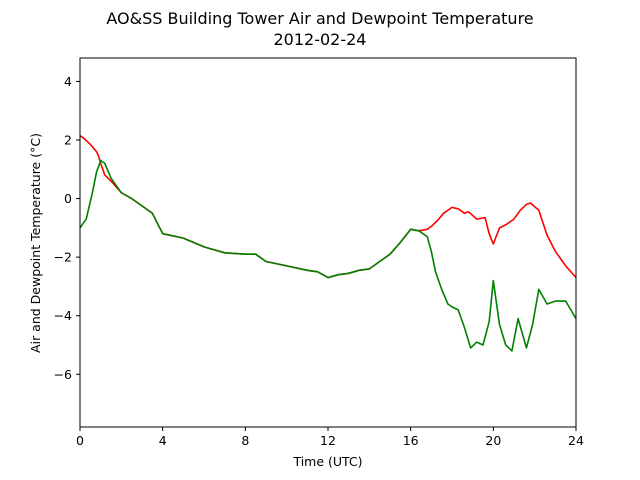 Image resolution: width=640 pixels, height=480 pixels. Describe the element at coordinates (411, 440) in the screenshot. I see `x-tick-label: 16` at that location.